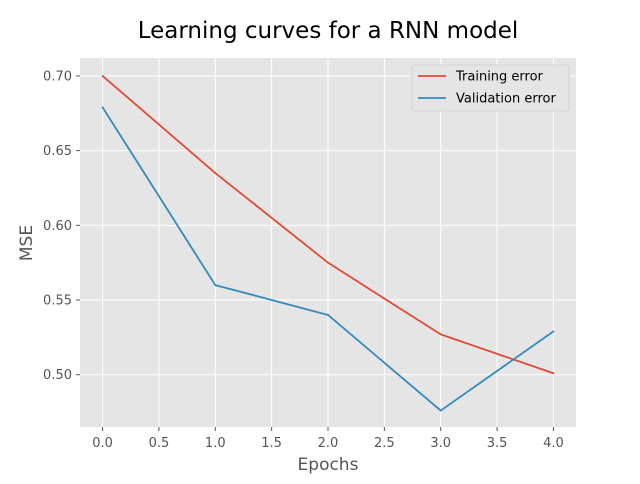 The height and width of the screenshot is (484, 640). I want to click on x-axis-ticks: 0.0 0.5 1.0 1.5 2.0 2.5 3.0 3.5 4.0, so click(328, 439).